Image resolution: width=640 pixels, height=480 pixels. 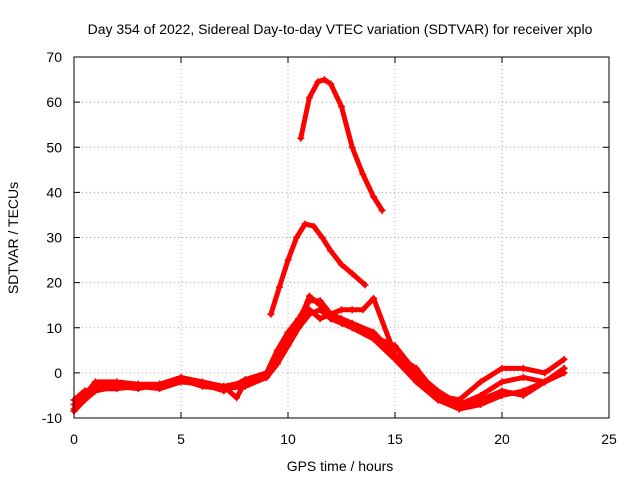 I want to click on x-tick-label: 20, so click(x=502, y=439).